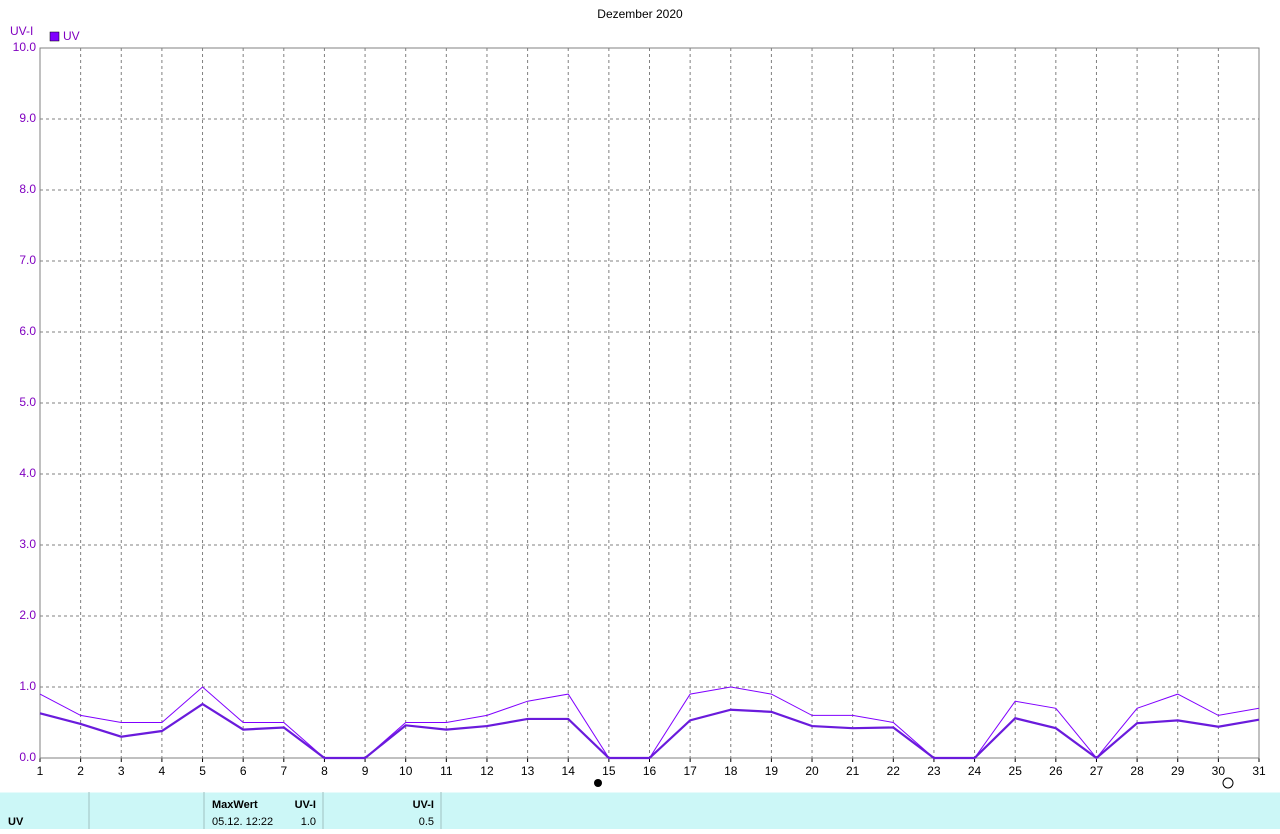  What do you see at coordinates (598, 783) in the screenshot?
I see `full-moon-icon` at bounding box center [598, 783].